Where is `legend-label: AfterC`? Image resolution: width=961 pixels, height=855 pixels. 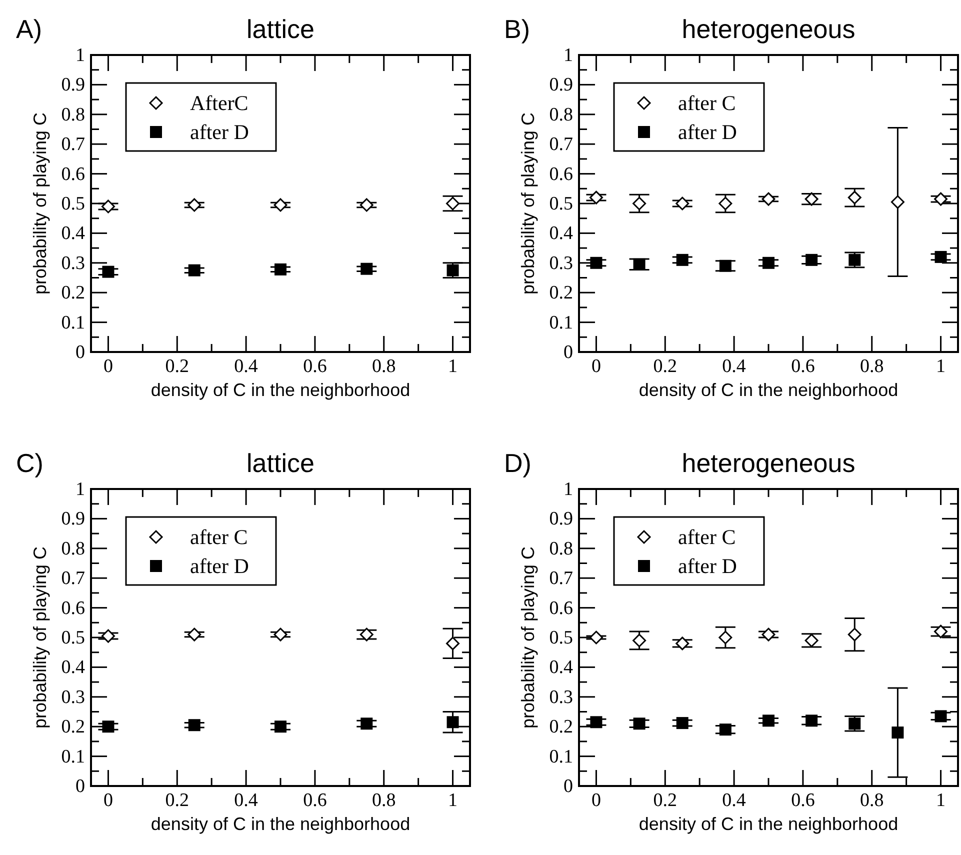
legend-label: AfterC is located at coordinates (219, 103).